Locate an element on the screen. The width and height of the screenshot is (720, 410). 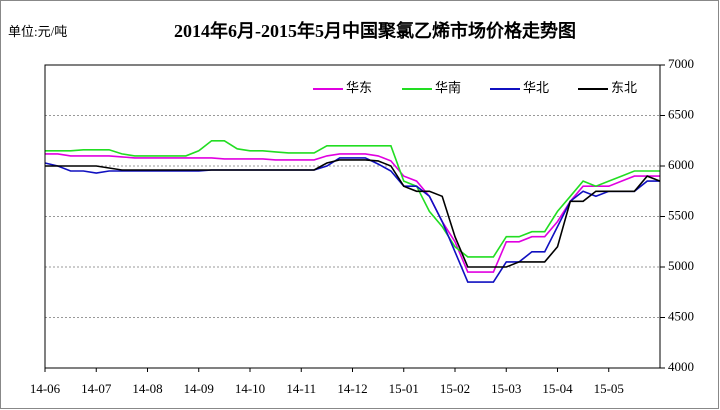
x-tick-label: 14-07 is located at coordinates (96, 388).